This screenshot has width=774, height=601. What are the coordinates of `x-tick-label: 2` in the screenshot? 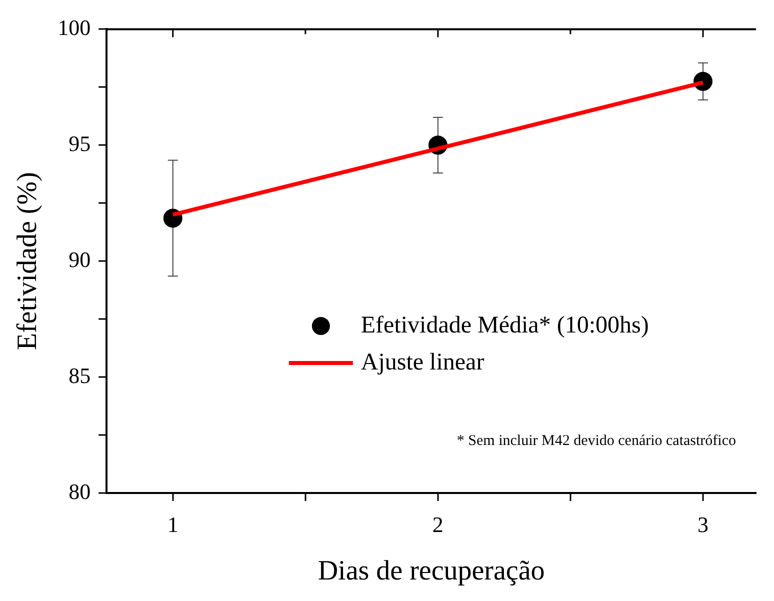 It's located at (438, 524).